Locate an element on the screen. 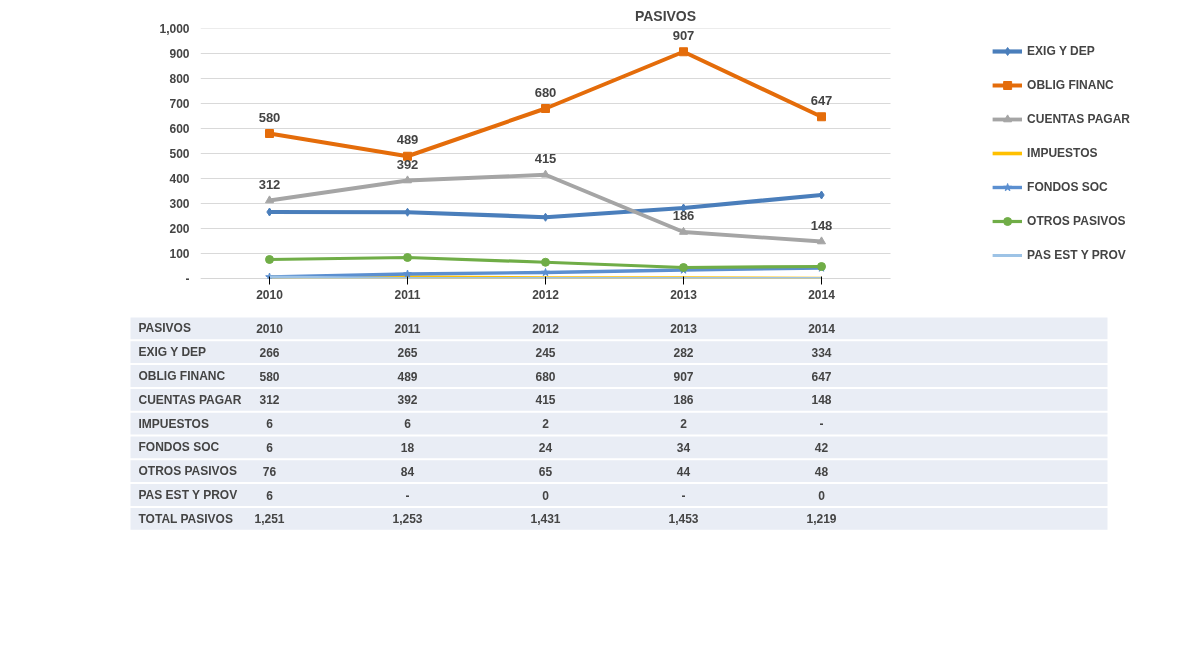 The width and height of the screenshot is (1189, 666). category-label: 2011 is located at coordinates (407, 328).